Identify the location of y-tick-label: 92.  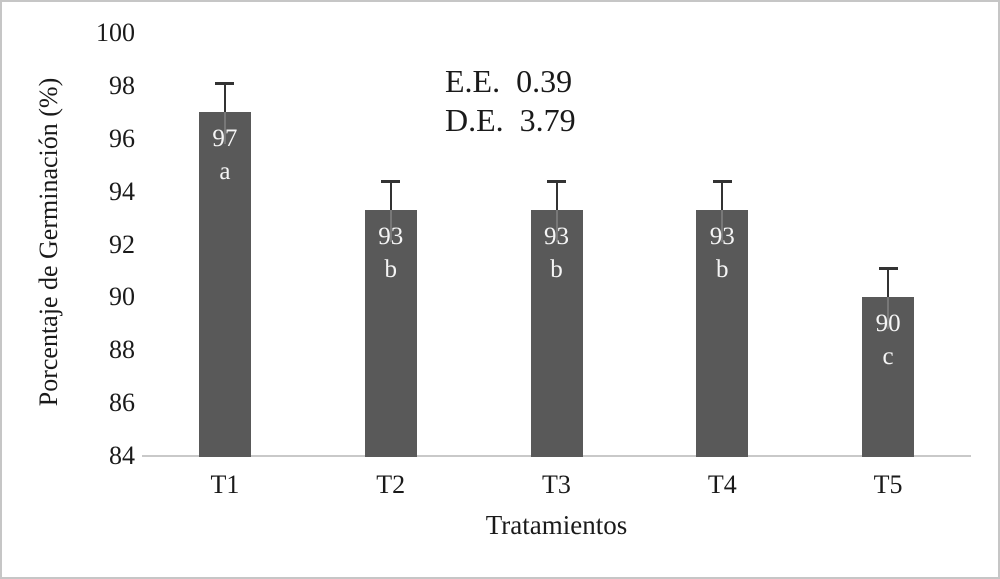
(122, 244).